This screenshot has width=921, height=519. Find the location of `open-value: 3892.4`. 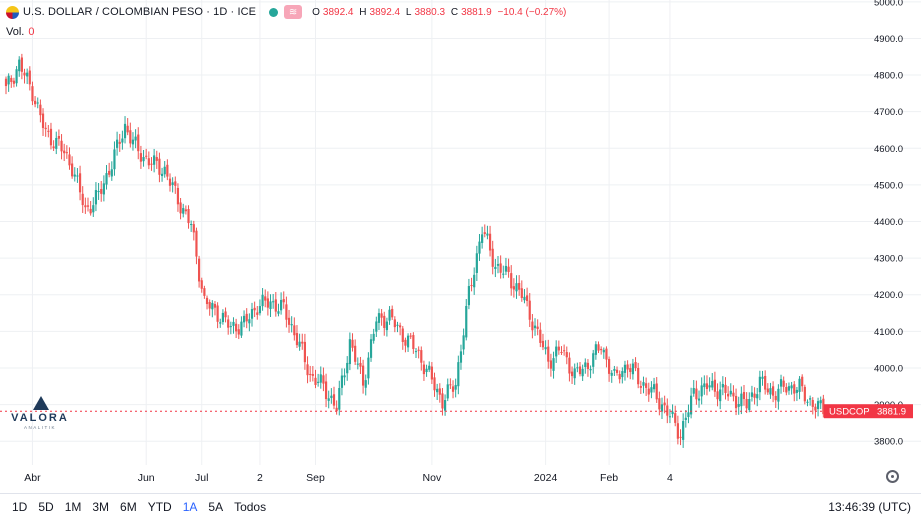

open-value: 3892.4 is located at coordinates (338, 12).